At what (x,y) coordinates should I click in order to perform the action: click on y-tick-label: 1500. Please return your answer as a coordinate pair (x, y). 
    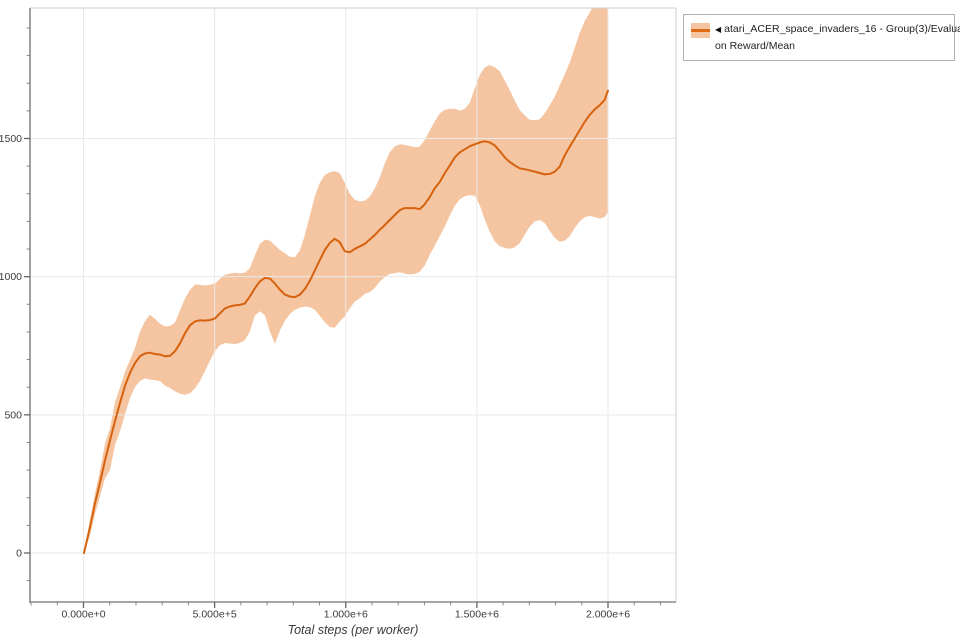
    Looking at the image, I should click on (11, 139).